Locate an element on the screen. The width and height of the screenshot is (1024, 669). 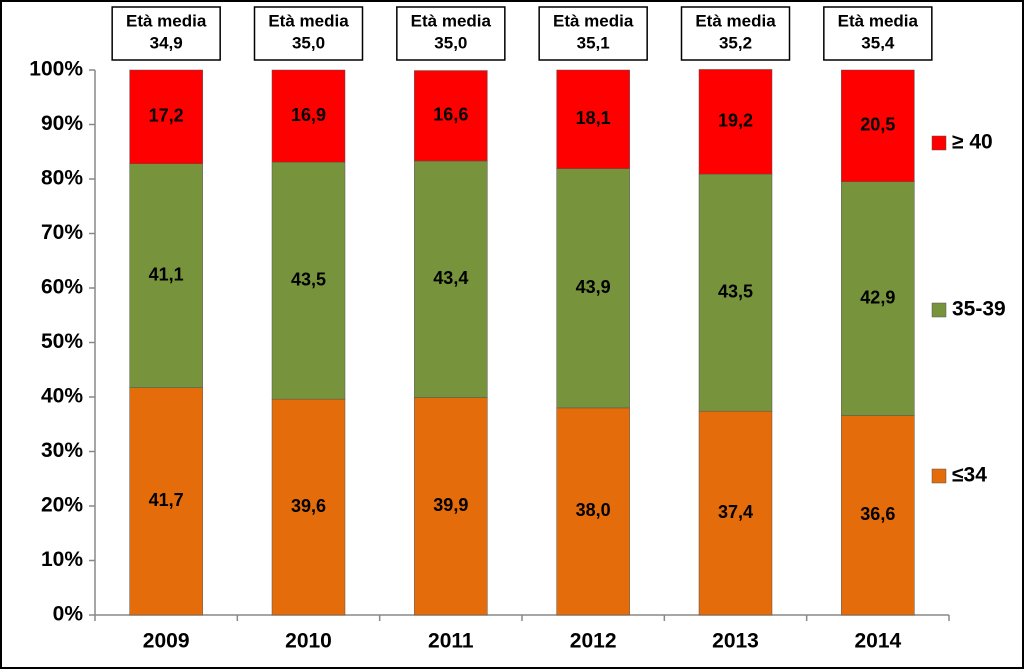
x-tick-label: 2014 is located at coordinates (877, 641).